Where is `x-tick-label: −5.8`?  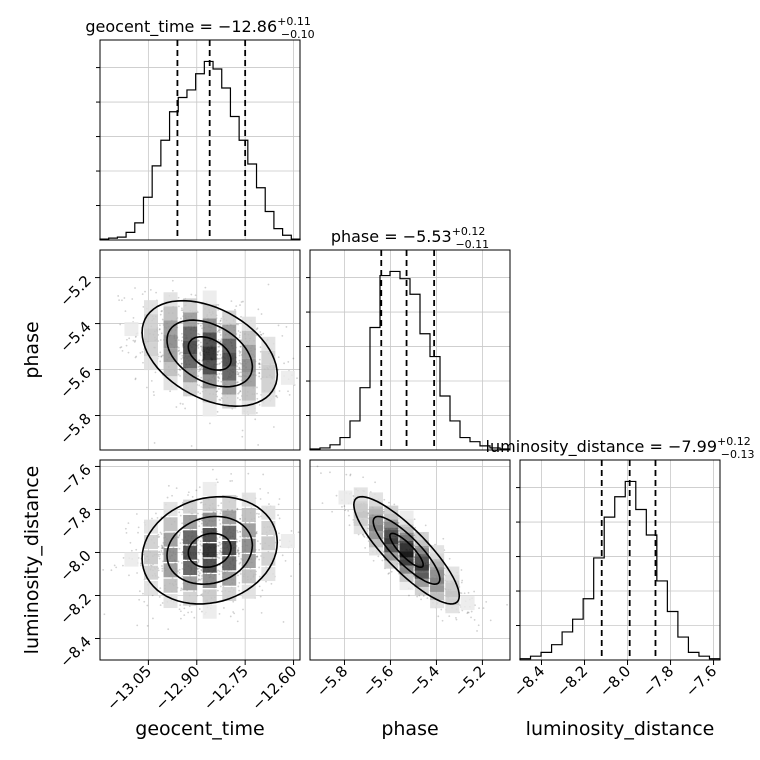 x-tick-label: −5.8 is located at coordinates (332, 681).